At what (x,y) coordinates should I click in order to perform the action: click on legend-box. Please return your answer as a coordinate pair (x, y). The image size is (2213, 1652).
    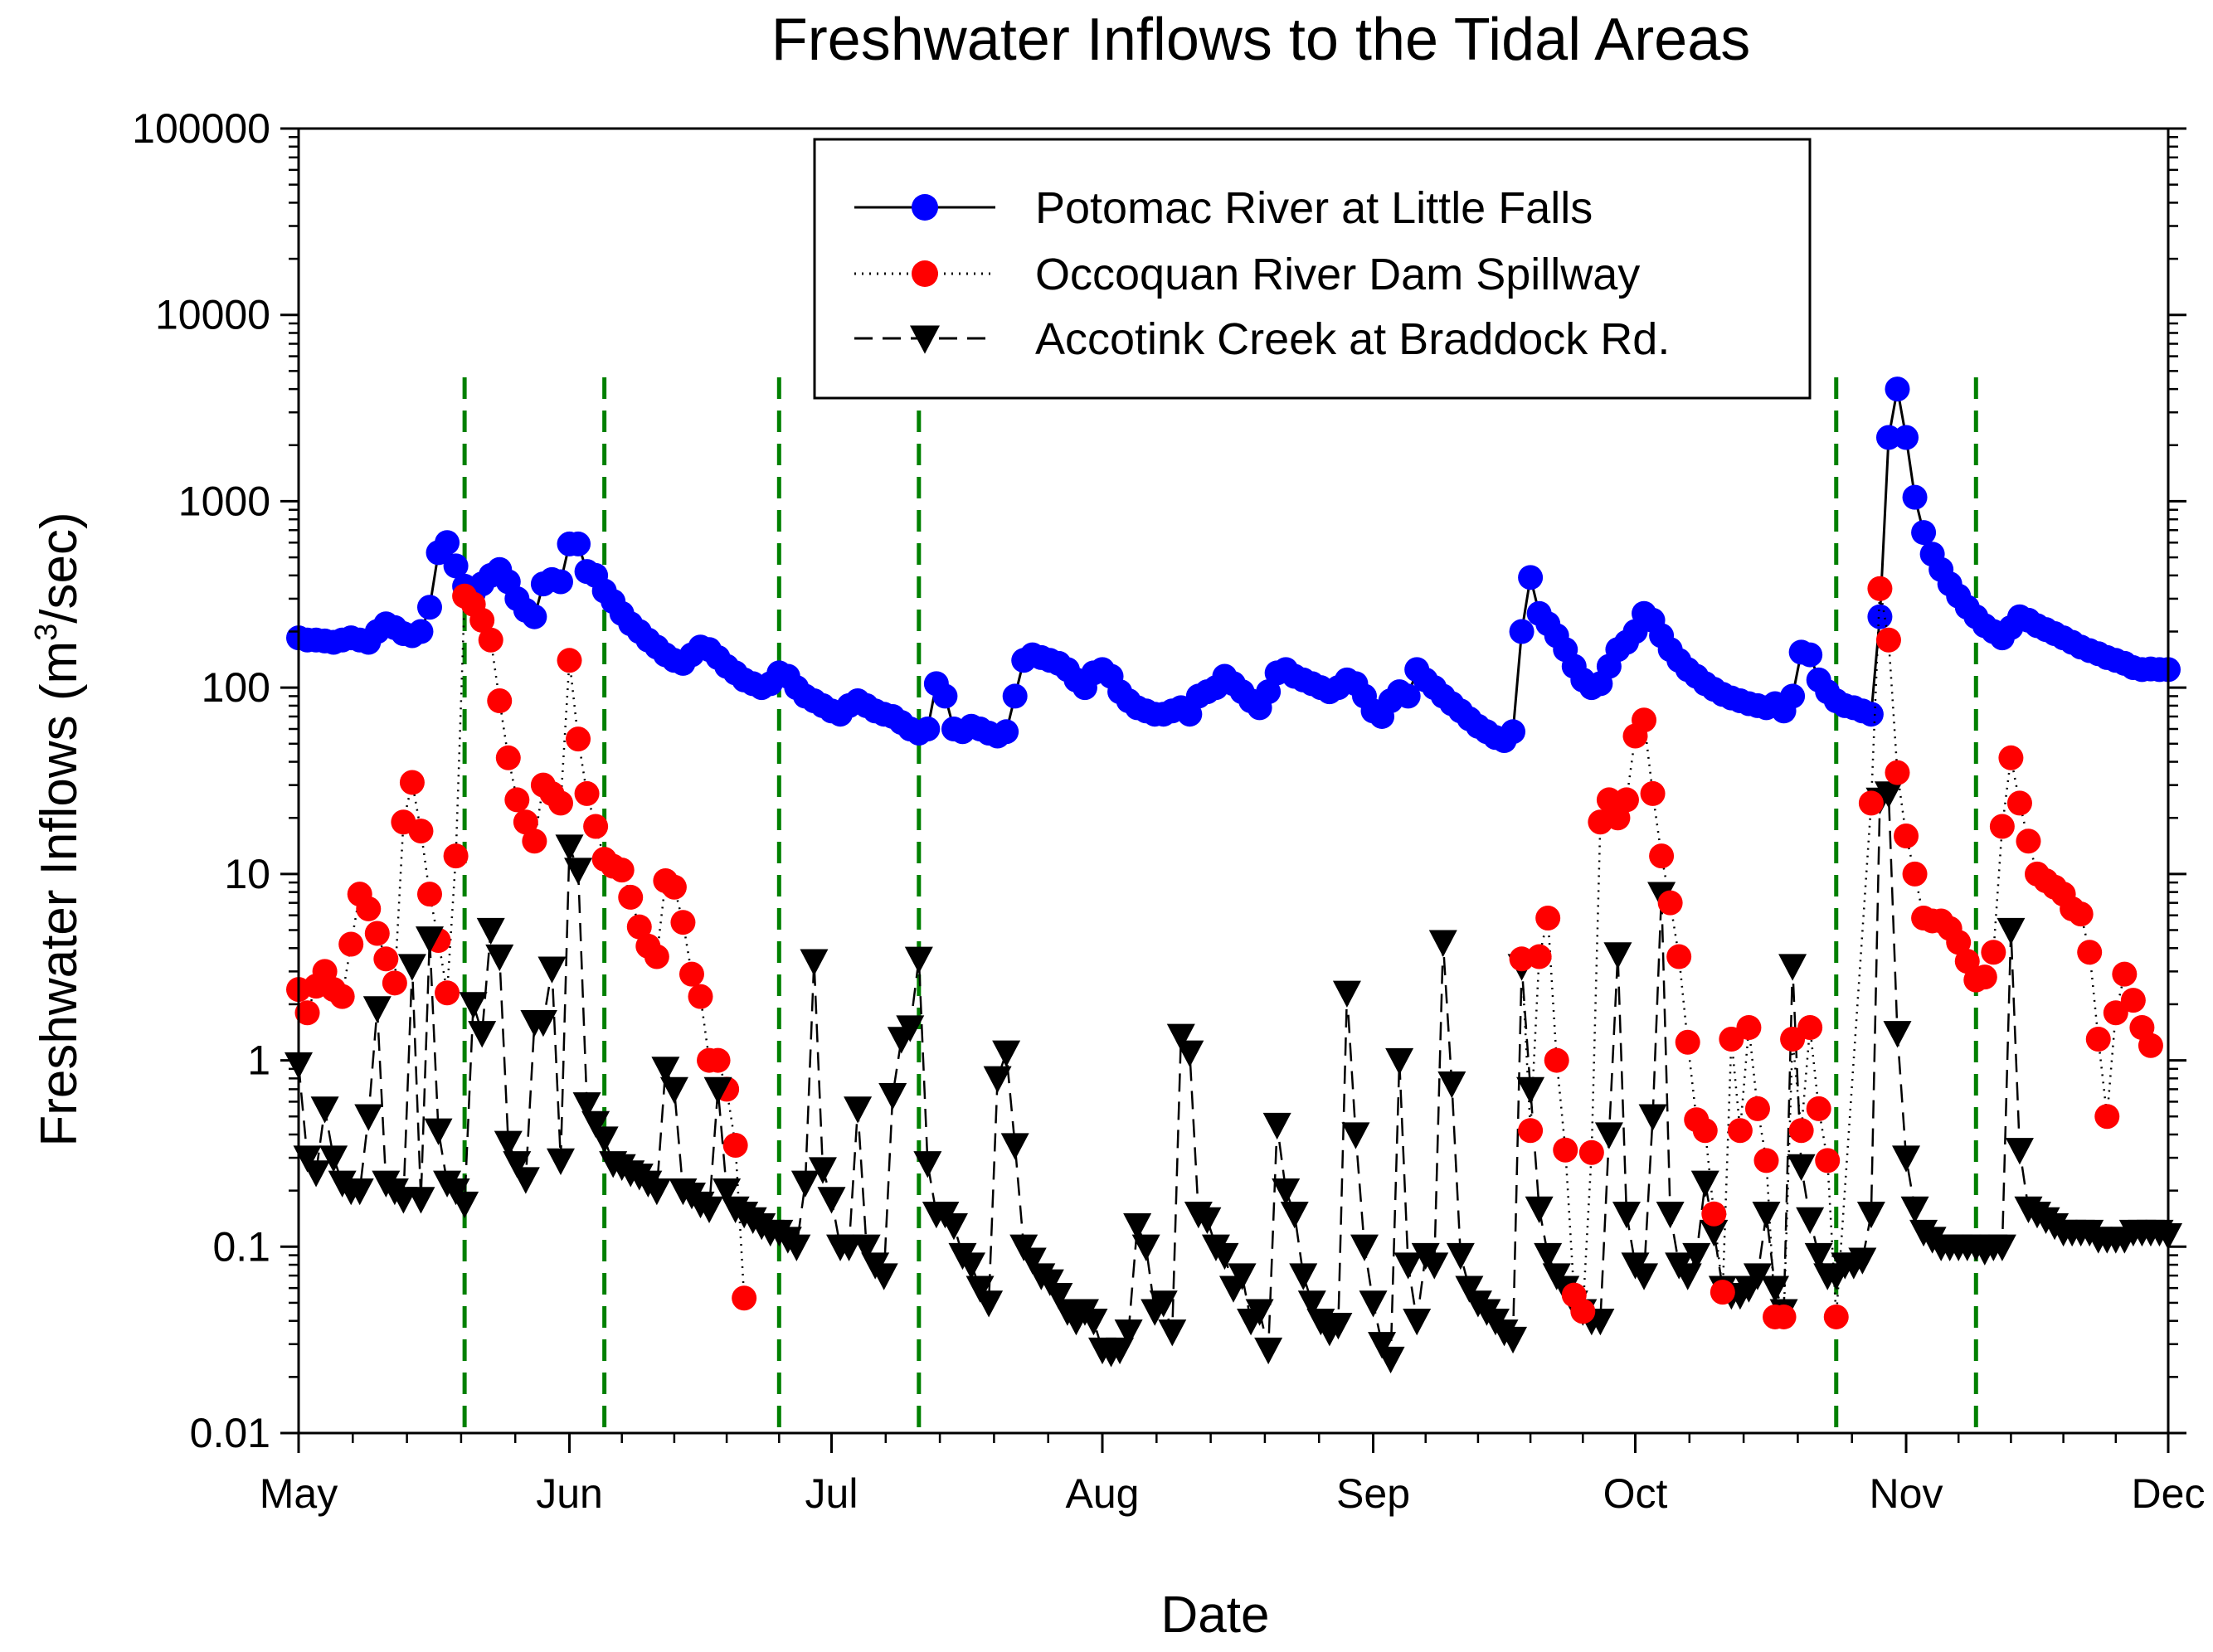
    Looking at the image, I should click on (1312, 269).